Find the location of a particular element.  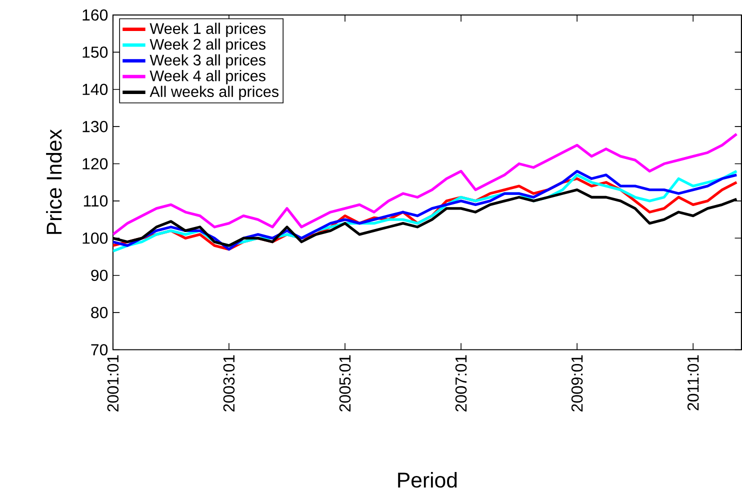

y-tick-label: 130 is located at coordinates (95, 126).